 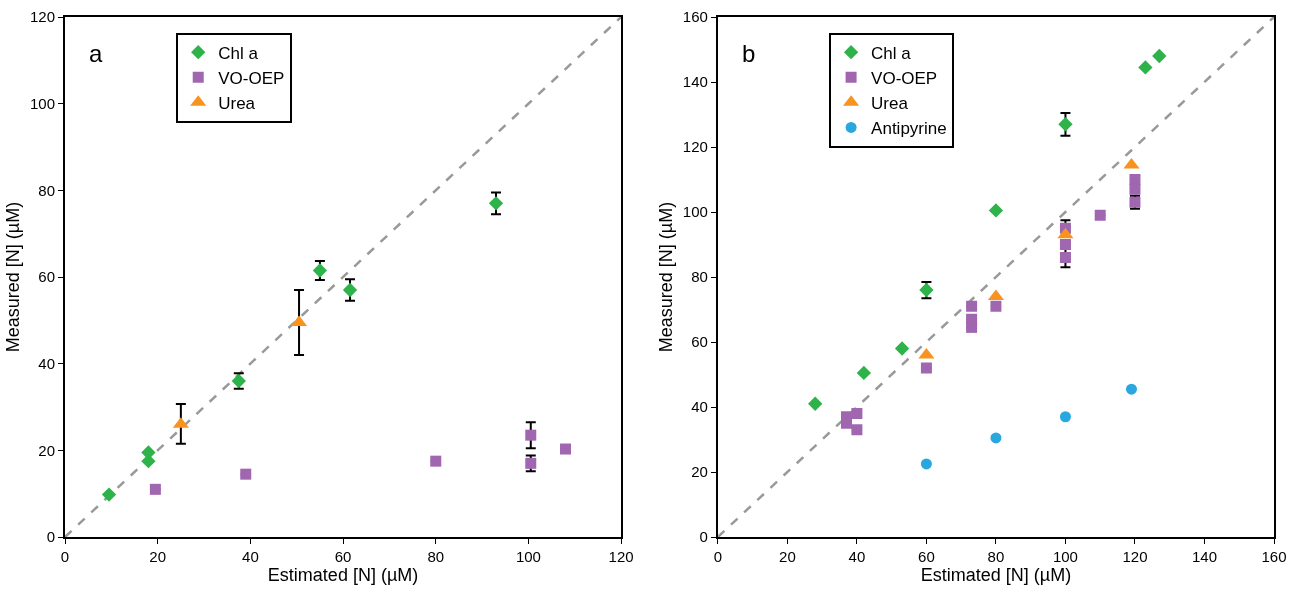 I want to click on legend-label: Antipyrine, so click(x=909, y=129).